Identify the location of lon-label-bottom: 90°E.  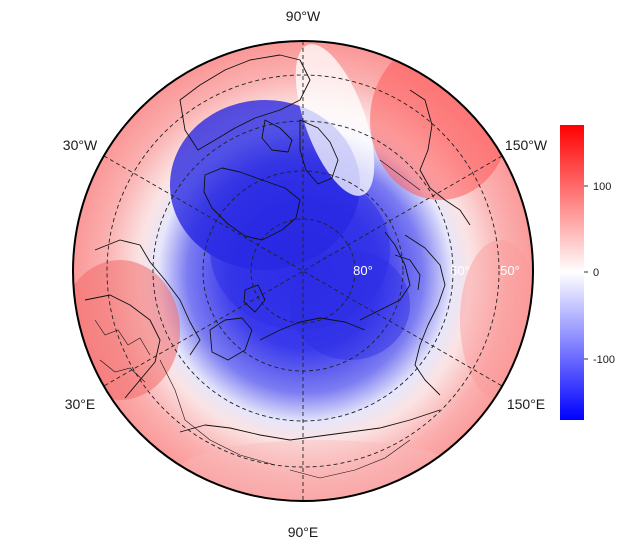
(303, 532).